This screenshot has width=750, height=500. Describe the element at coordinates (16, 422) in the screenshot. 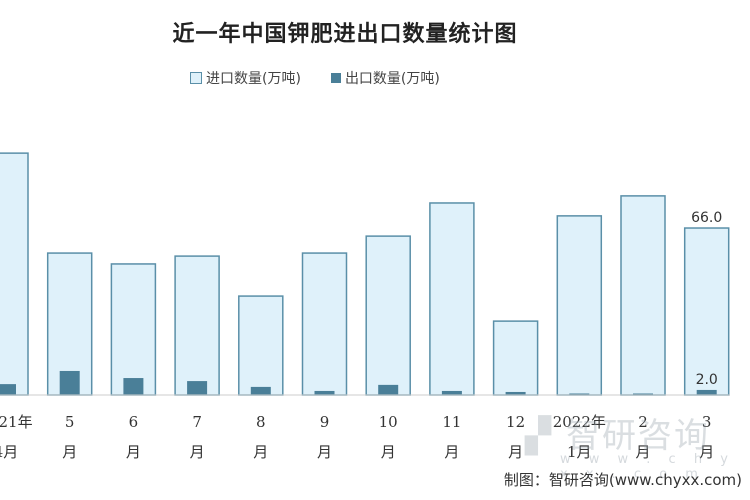

I see `x-tick-label: 2021年` at that location.